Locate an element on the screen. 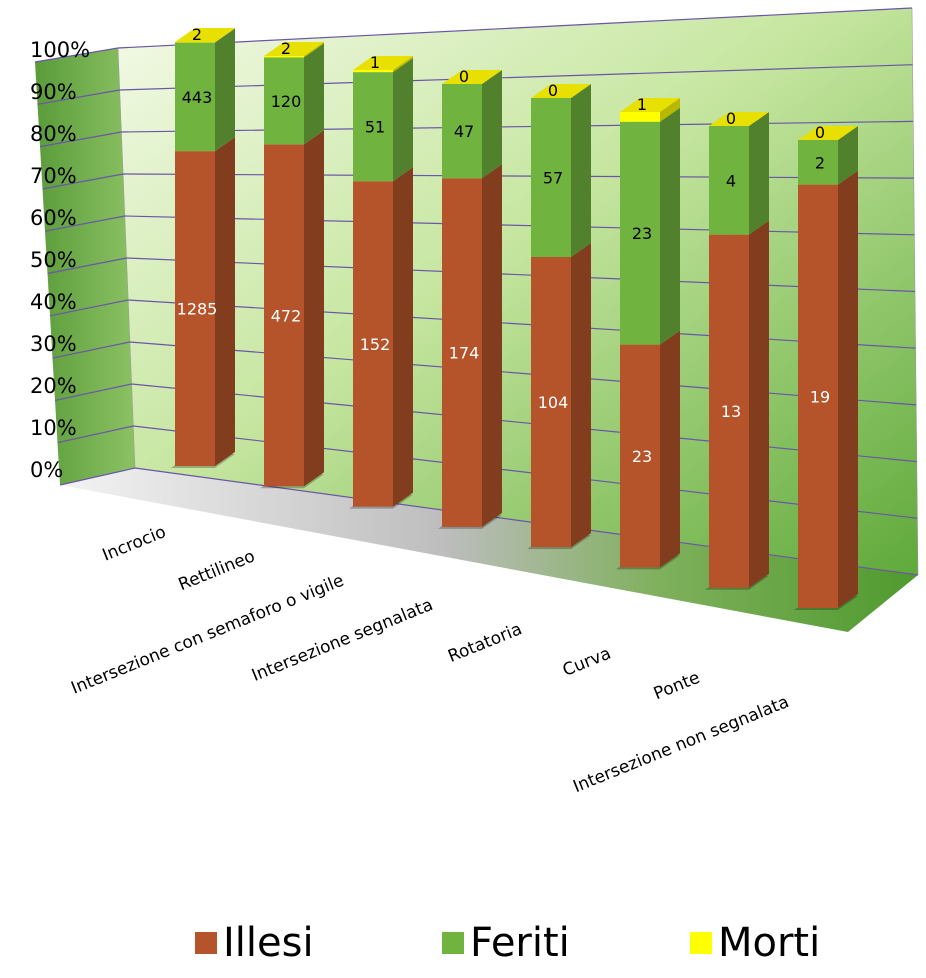 This screenshot has width=926, height=978. y-tick-label: 90% is located at coordinates (53, 92).